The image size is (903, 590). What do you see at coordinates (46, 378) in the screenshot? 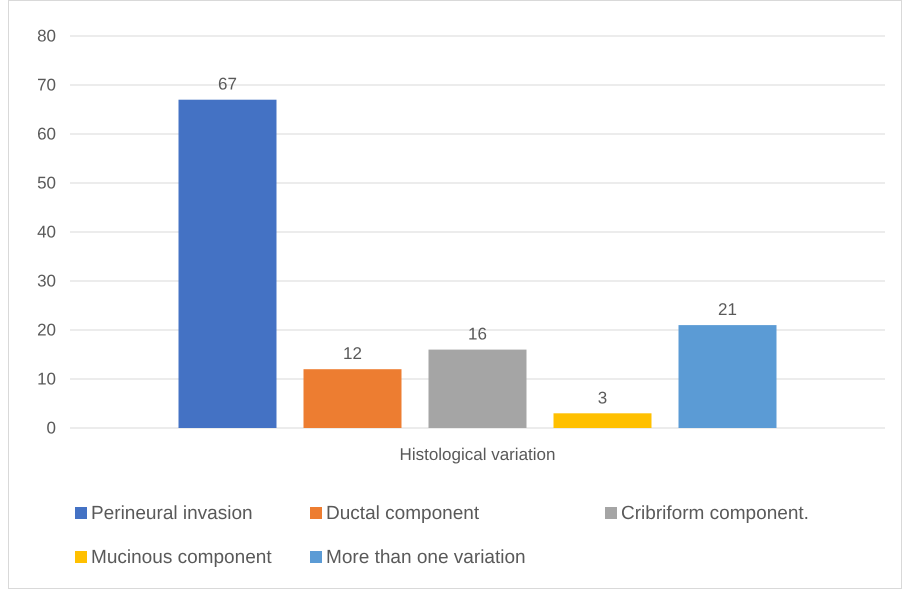
I see `y-tick-label: 10` at bounding box center [46, 378].